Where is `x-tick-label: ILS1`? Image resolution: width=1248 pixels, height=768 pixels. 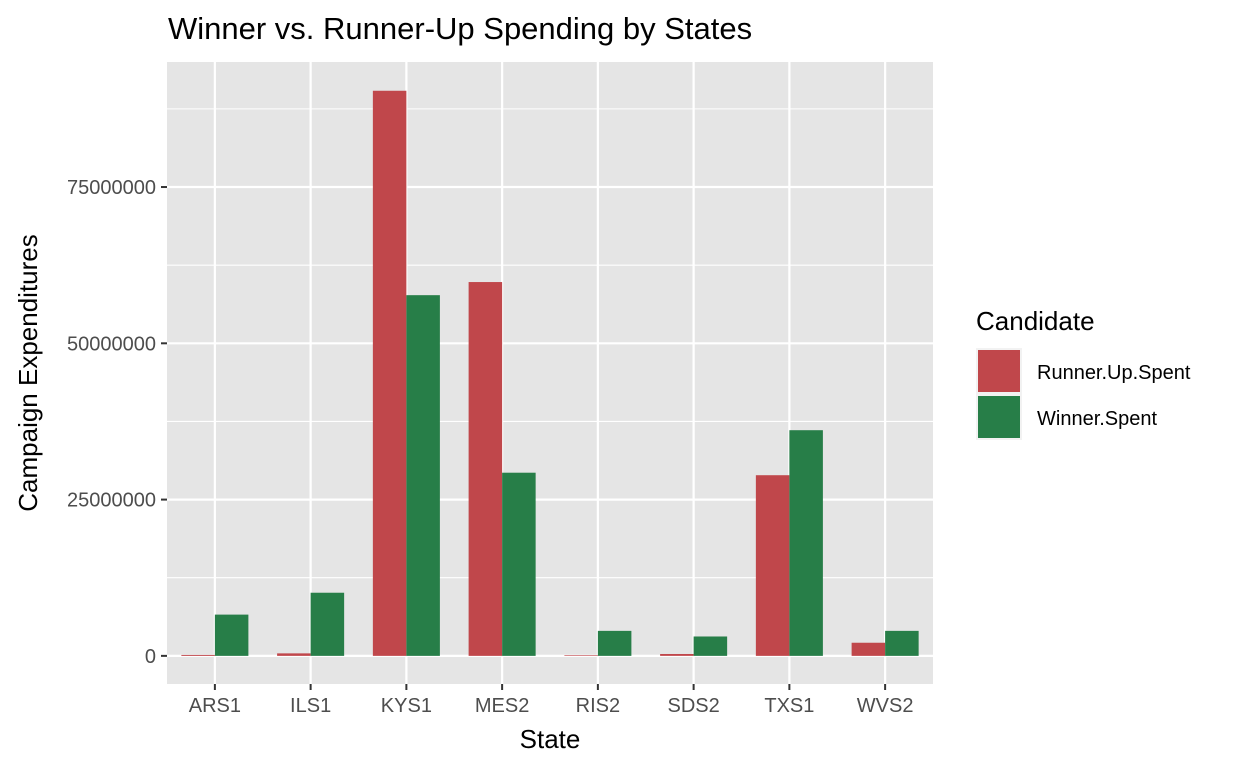 x-tick-label: ILS1 is located at coordinates (310, 706).